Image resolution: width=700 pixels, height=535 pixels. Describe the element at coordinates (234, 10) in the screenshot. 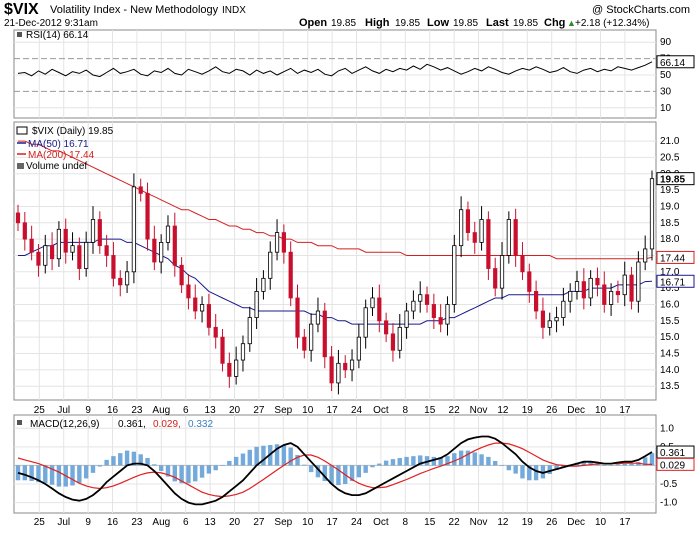

I see `exchange: INDX` at that location.